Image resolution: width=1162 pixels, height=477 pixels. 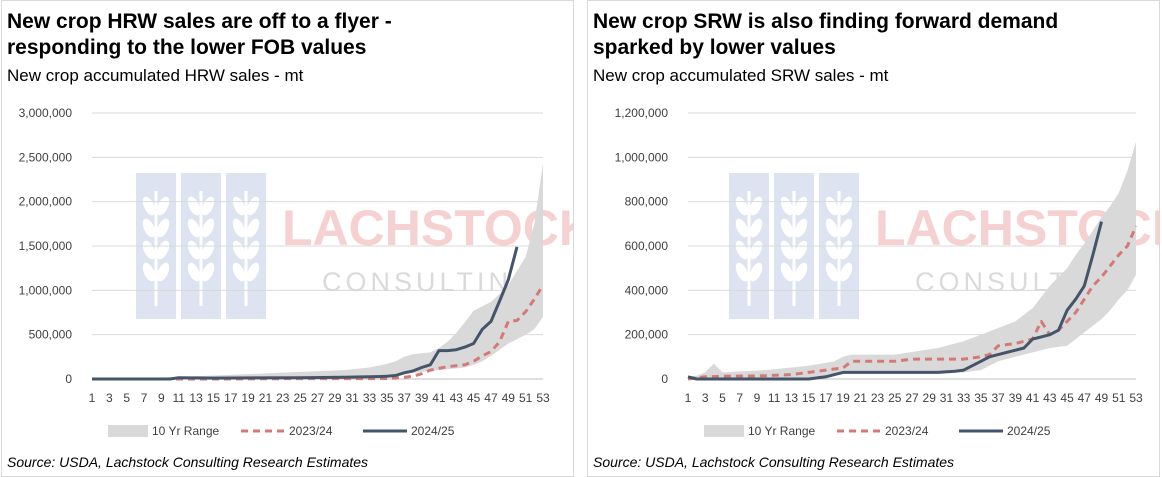 I want to click on chart-title-line-2: sparked by lower values, so click(x=714, y=47).